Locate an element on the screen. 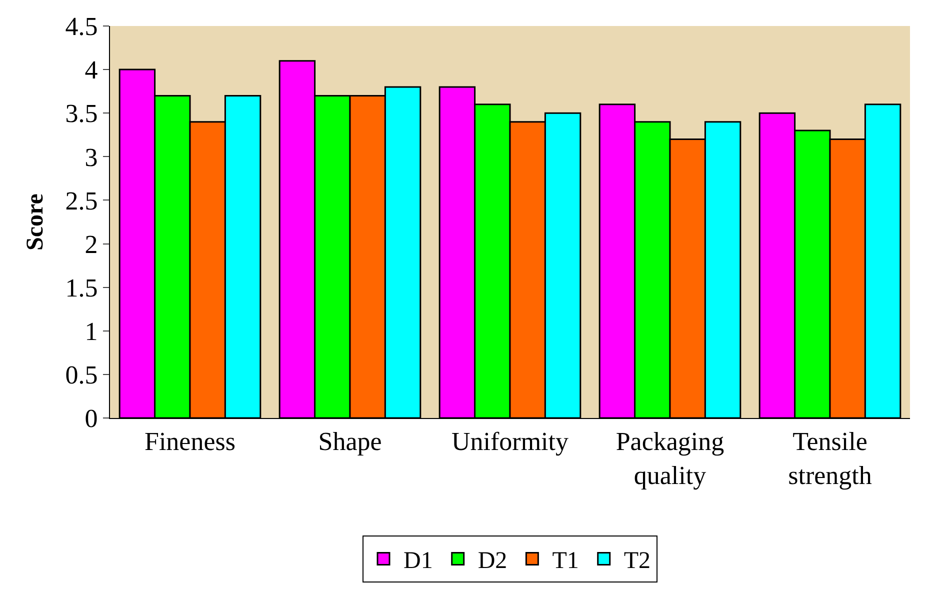 The height and width of the screenshot is (594, 925). x-tick-label: Fineness is located at coordinates (190, 441).